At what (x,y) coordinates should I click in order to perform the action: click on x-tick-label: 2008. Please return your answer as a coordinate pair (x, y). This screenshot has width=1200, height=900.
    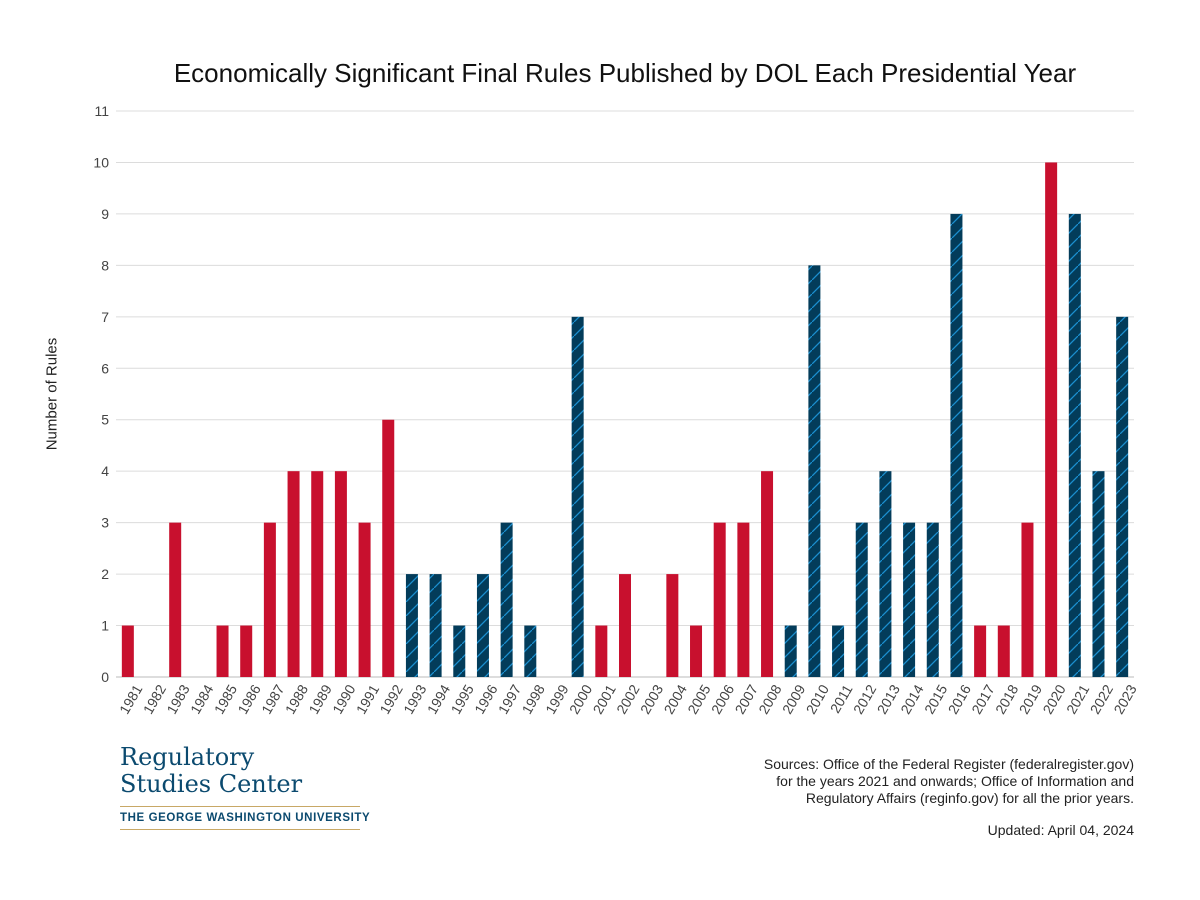
    Looking at the image, I should click on (770, 699).